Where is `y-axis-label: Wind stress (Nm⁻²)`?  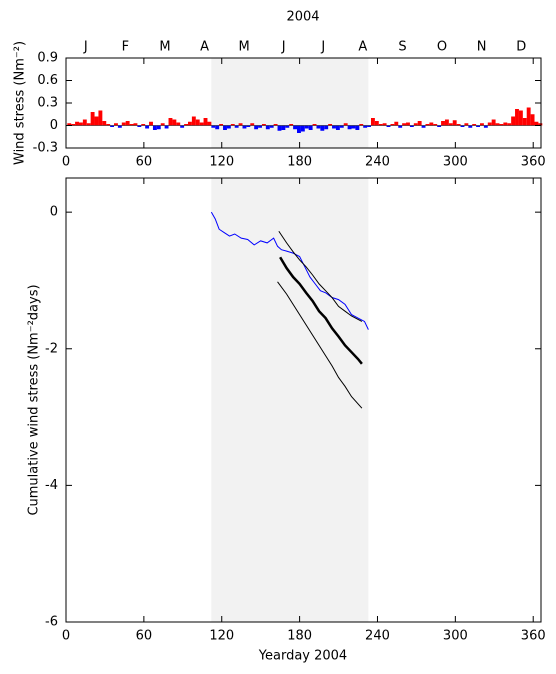
y-axis-label: Wind stress (Nm⁻²) is located at coordinates (20, 103).